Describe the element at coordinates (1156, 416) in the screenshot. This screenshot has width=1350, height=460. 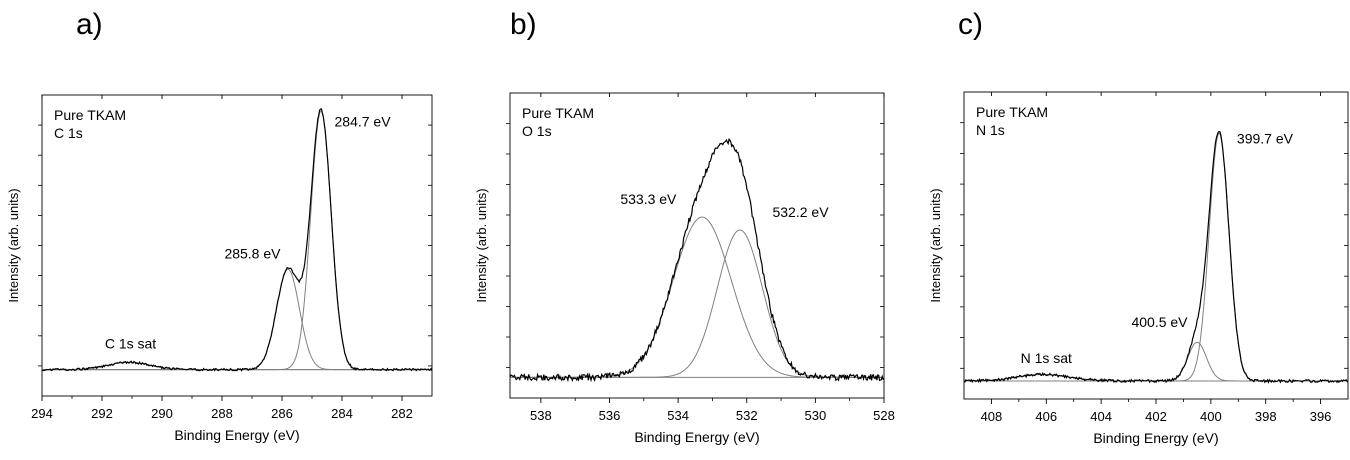
I see `x-tick-label: 402` at that location.